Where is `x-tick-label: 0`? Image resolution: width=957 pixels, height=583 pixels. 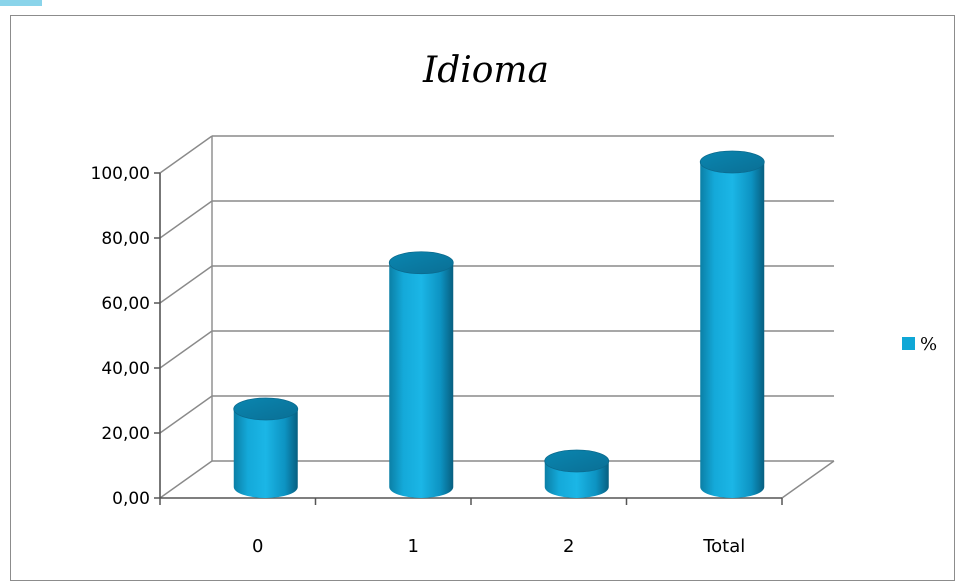
x-tick-label: 0 is located at coordinates (257, 546).